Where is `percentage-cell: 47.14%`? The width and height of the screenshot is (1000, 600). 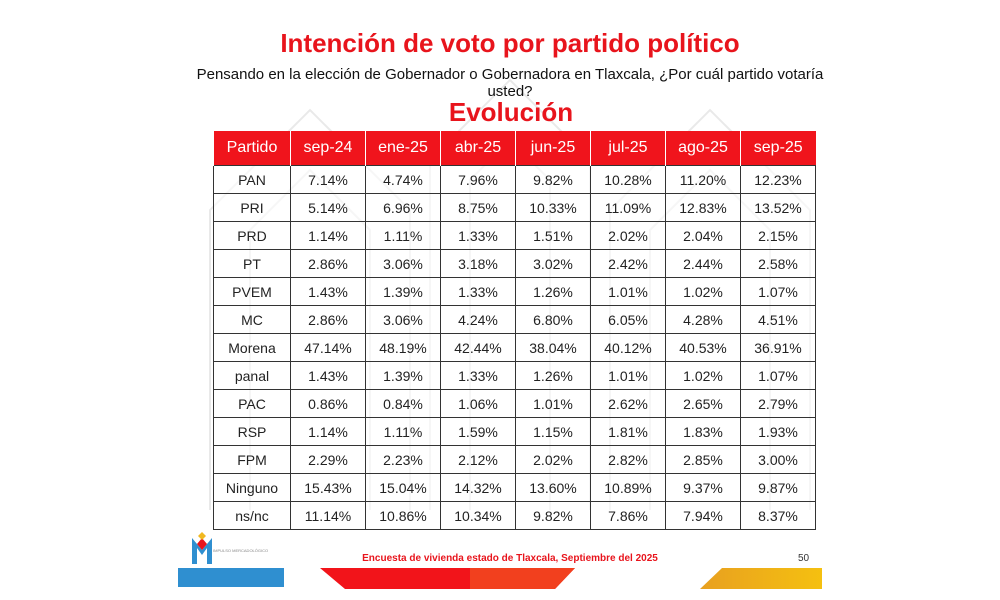
percentage-cell: 47.14% is located at coordinates (328, 347).